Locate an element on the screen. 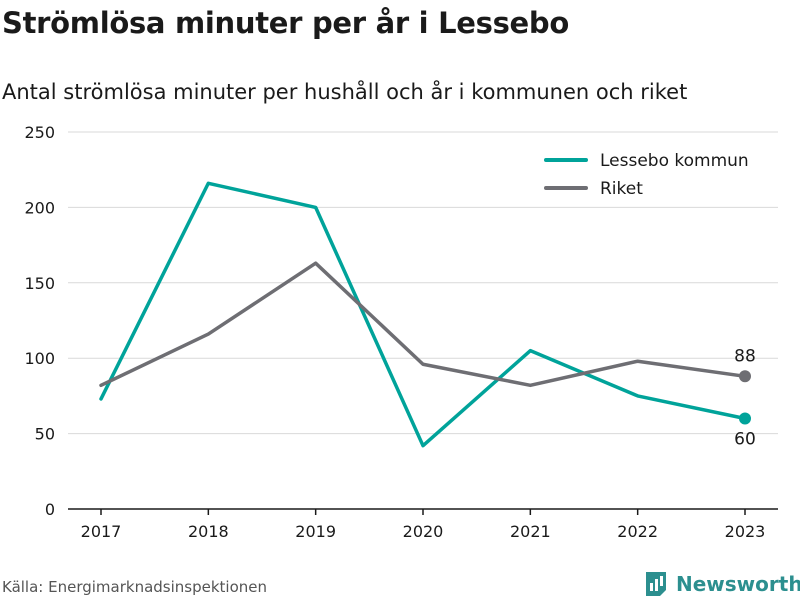 The width and height of the screenshot is (800, 600). source-note: Källa: Energimarknadsinspektionen is located at coordinates (135, 587).